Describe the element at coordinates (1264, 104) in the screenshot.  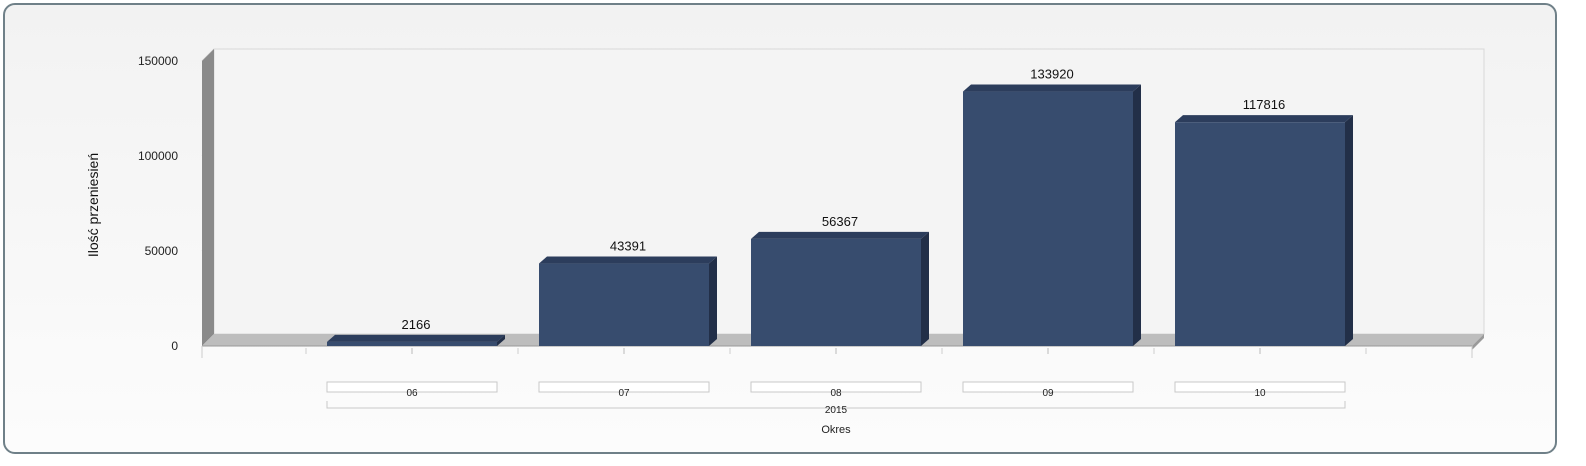
I see `bar-value-label: 117816` at that location.